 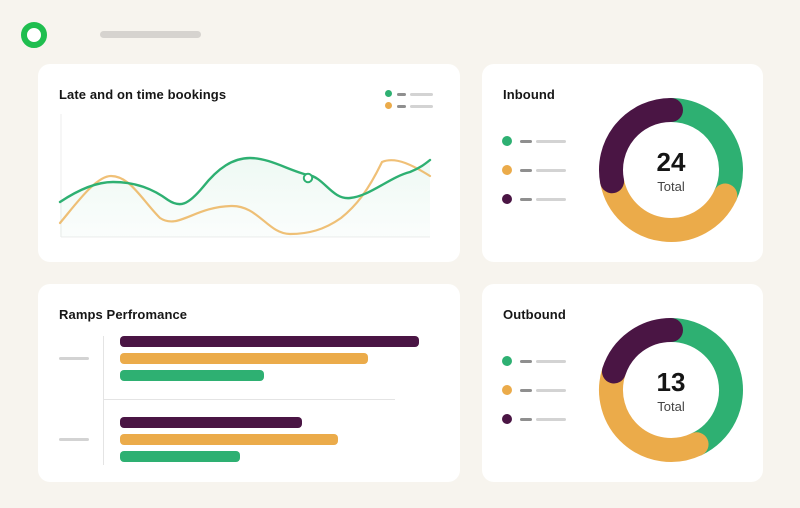 I want to click on ramps-gridline, so click(x=249, y=399).